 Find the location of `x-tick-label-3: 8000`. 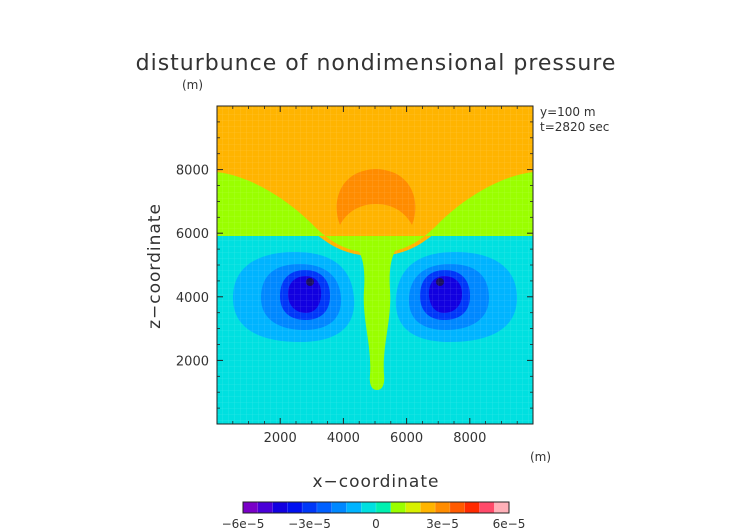

x-tick-label-3: 8000 is located at coordinates (469, 438).